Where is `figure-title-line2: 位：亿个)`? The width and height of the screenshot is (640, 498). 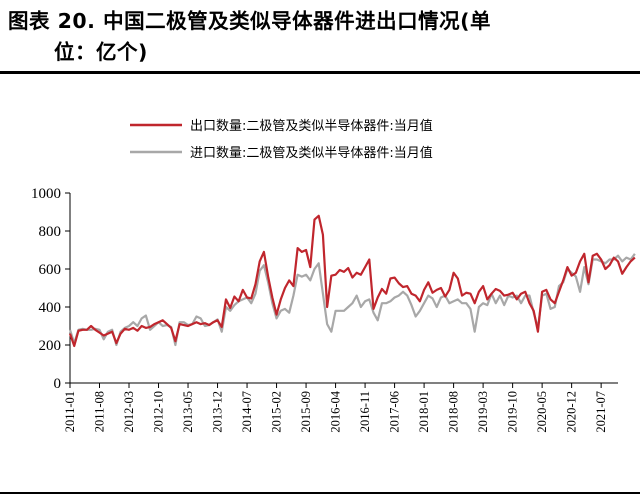 figure-title-line2: 位：亿个) is located at coordinates (101, 52).